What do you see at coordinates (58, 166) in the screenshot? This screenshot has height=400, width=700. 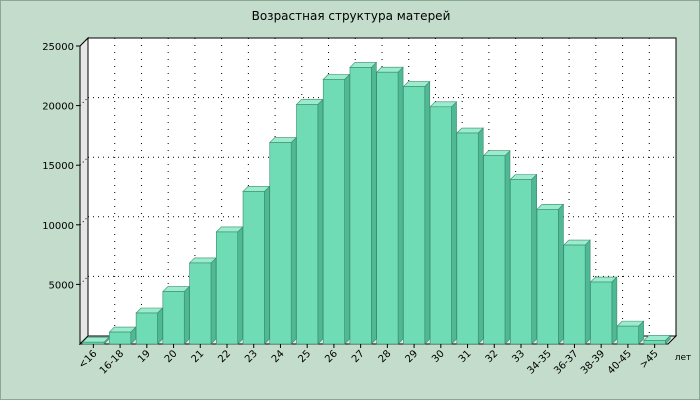 I see `y-tick-label: 15000` at bounding box center [58, 166].